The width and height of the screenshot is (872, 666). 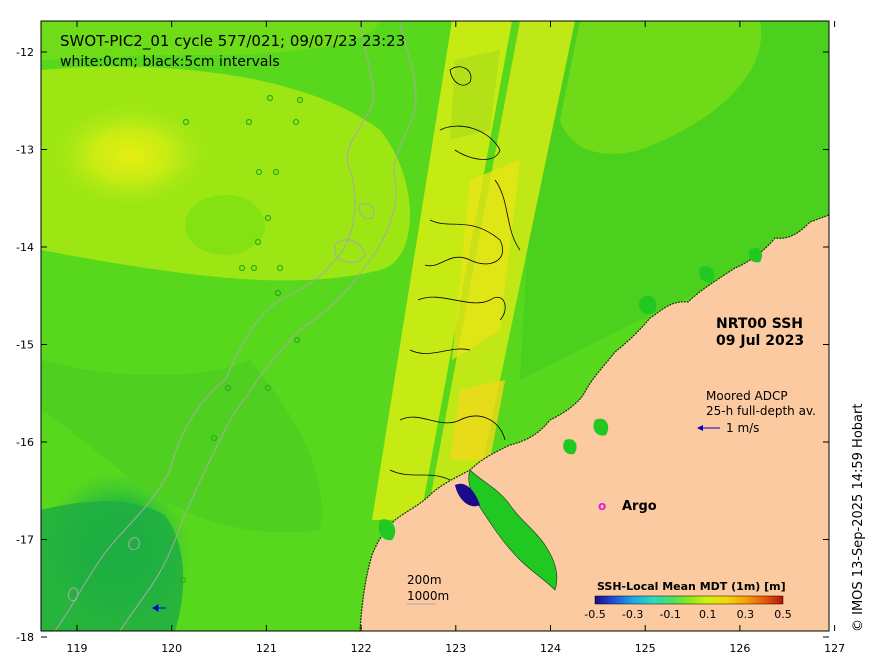 I want to click on colorbar-tick-label: -0.1, so click(x=669, y=614).